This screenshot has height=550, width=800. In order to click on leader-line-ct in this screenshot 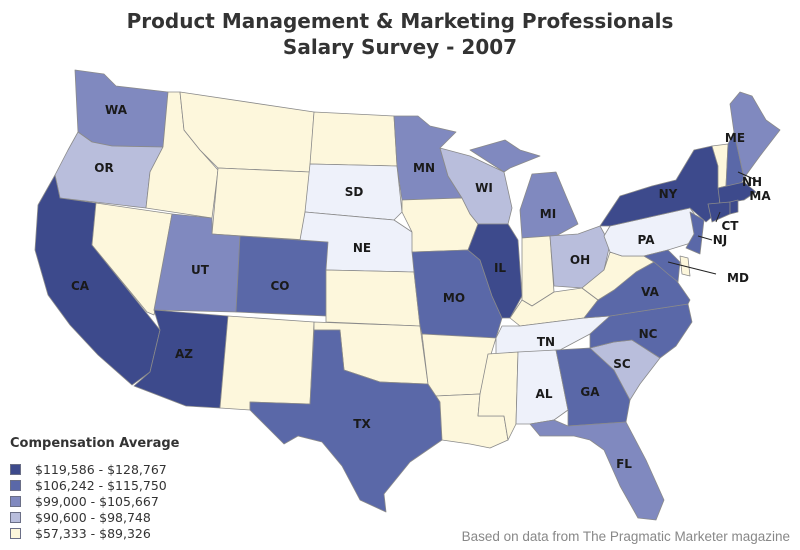, I will do `click(718, 217)`.